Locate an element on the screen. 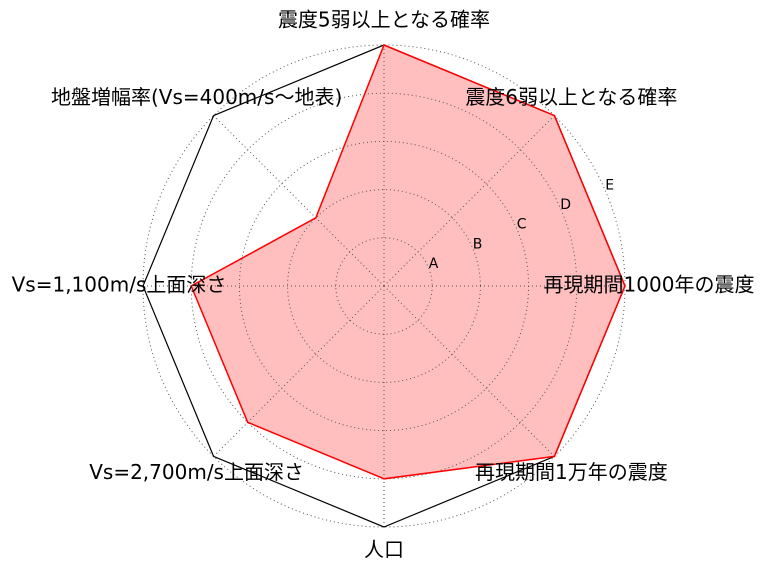  axis-label: 震度6弱以上となる確率 is located at coordinates (571, 97).